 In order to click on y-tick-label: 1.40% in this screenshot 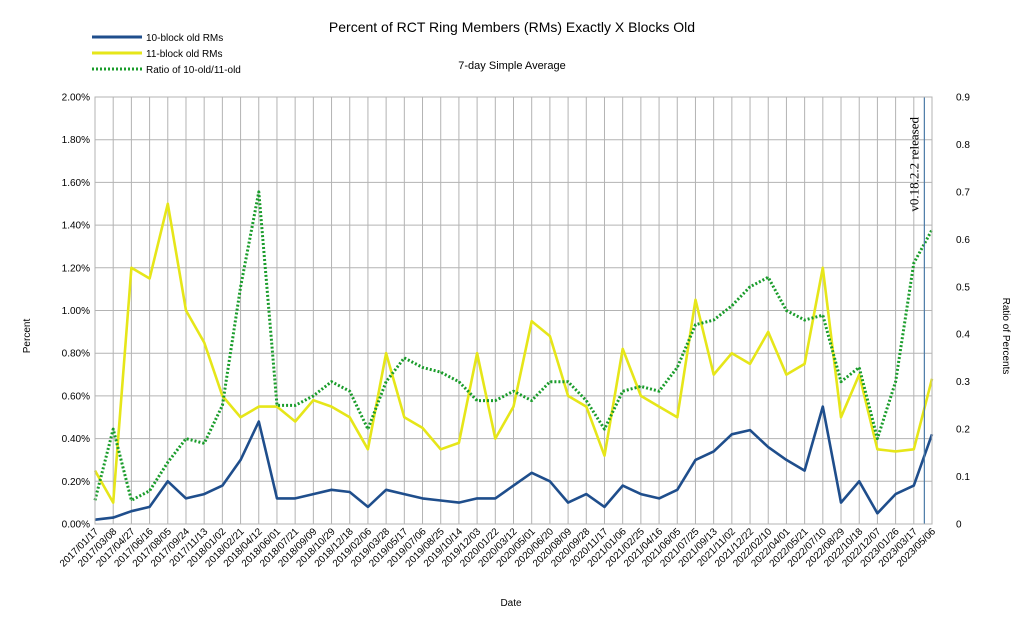, I will do `click(76, 226)`.